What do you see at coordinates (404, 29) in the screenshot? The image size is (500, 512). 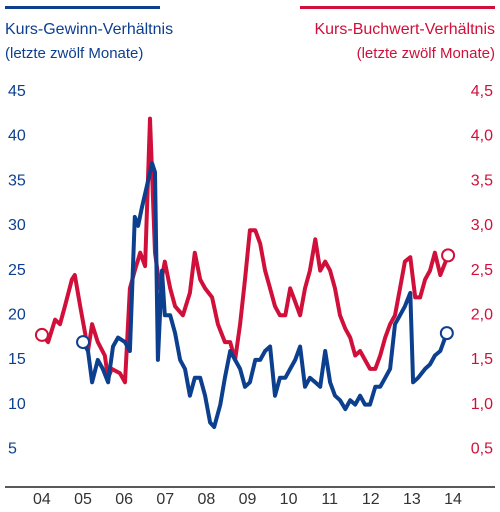 I see `legend-label: Kurs-Buchwert-Verhältnis` at bounding box center [404, 29].